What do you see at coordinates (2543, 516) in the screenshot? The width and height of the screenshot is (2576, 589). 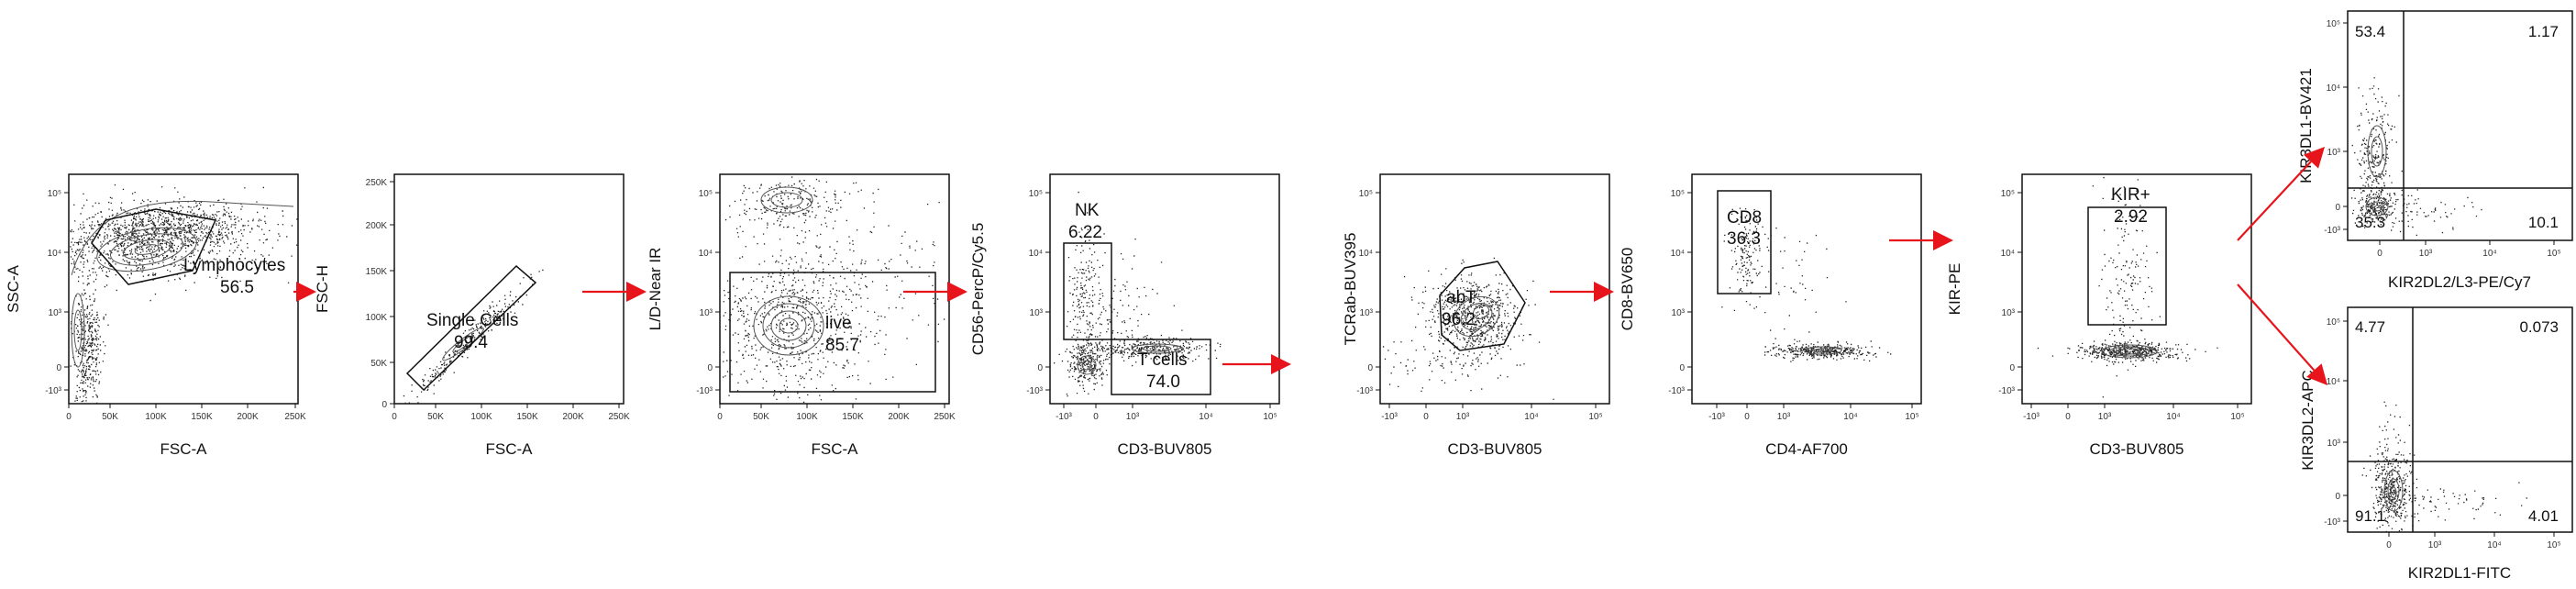 I see `quadrant-lower-right: 4.01` at bounding box center [2543, 516].